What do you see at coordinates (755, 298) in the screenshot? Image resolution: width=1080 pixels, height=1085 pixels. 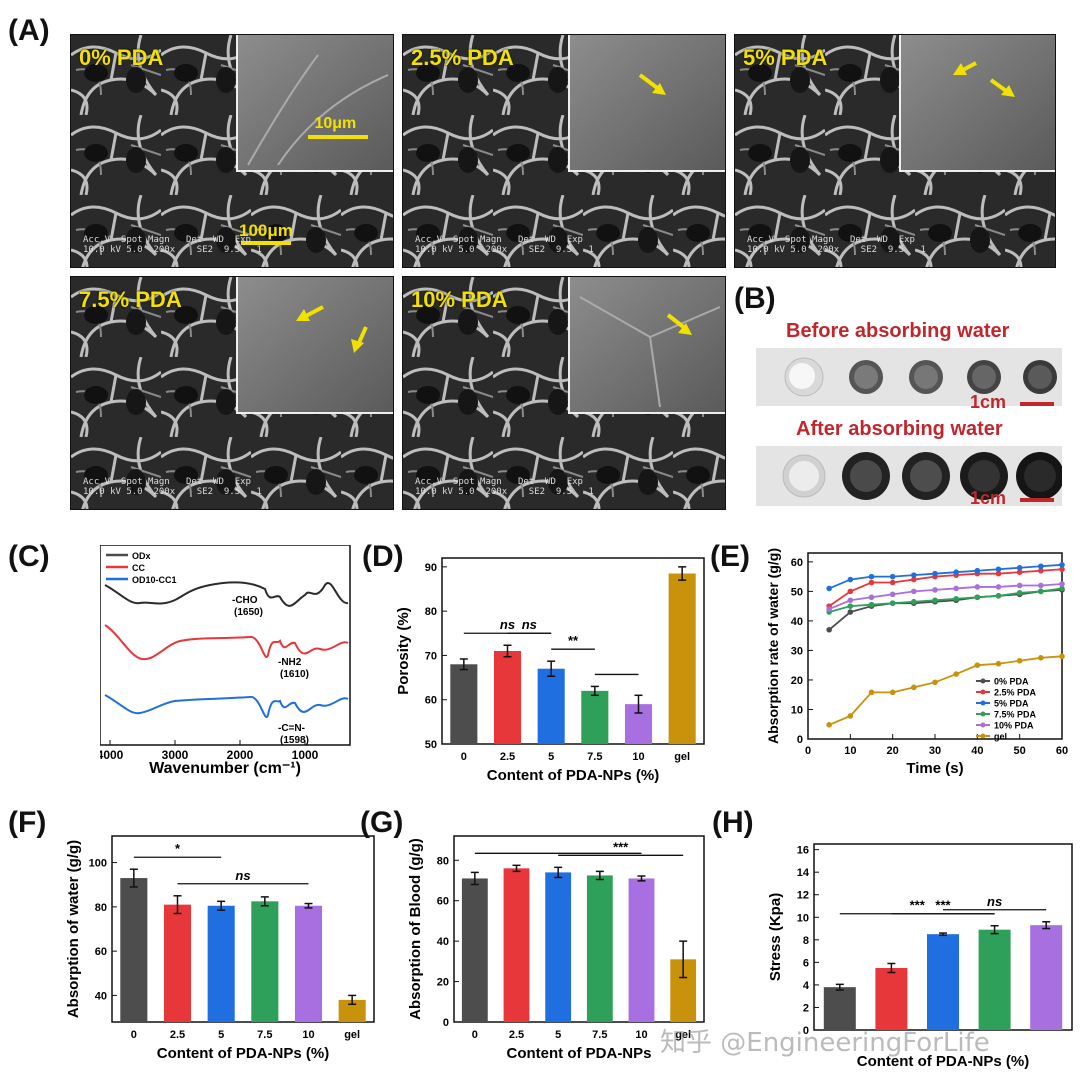 I see `panel-label-b: (B)` at bounding box center [755, 298].